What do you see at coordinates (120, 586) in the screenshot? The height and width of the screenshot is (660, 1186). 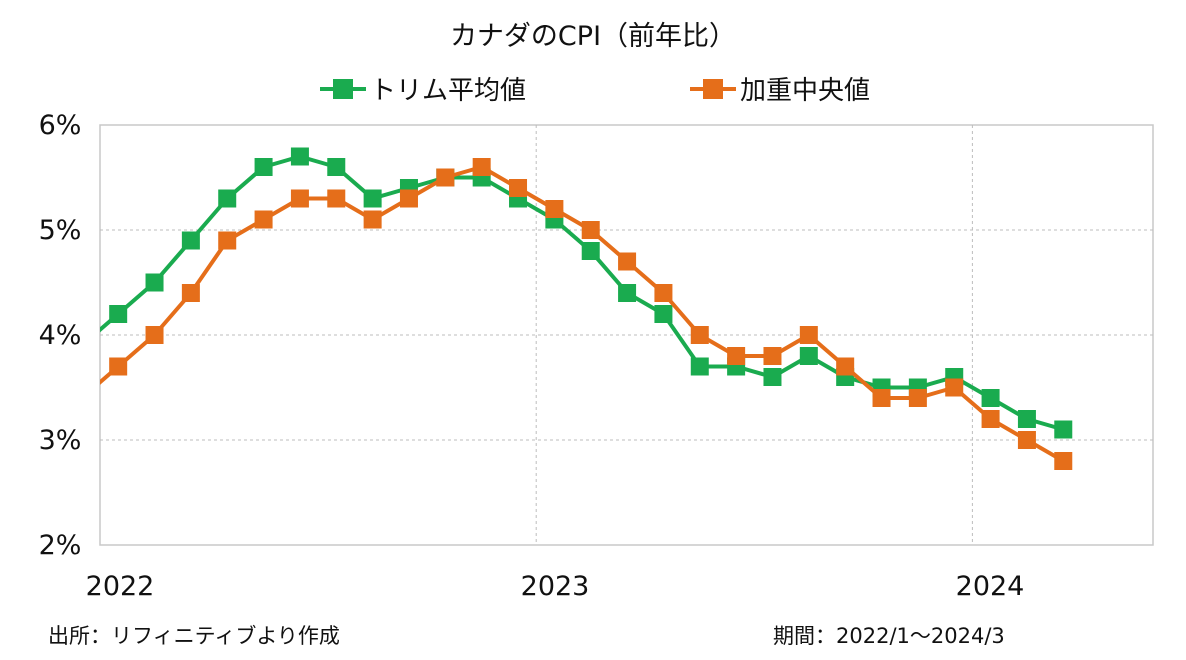 I see `x-tick-label: 2022` at bounding box center [120, 586].